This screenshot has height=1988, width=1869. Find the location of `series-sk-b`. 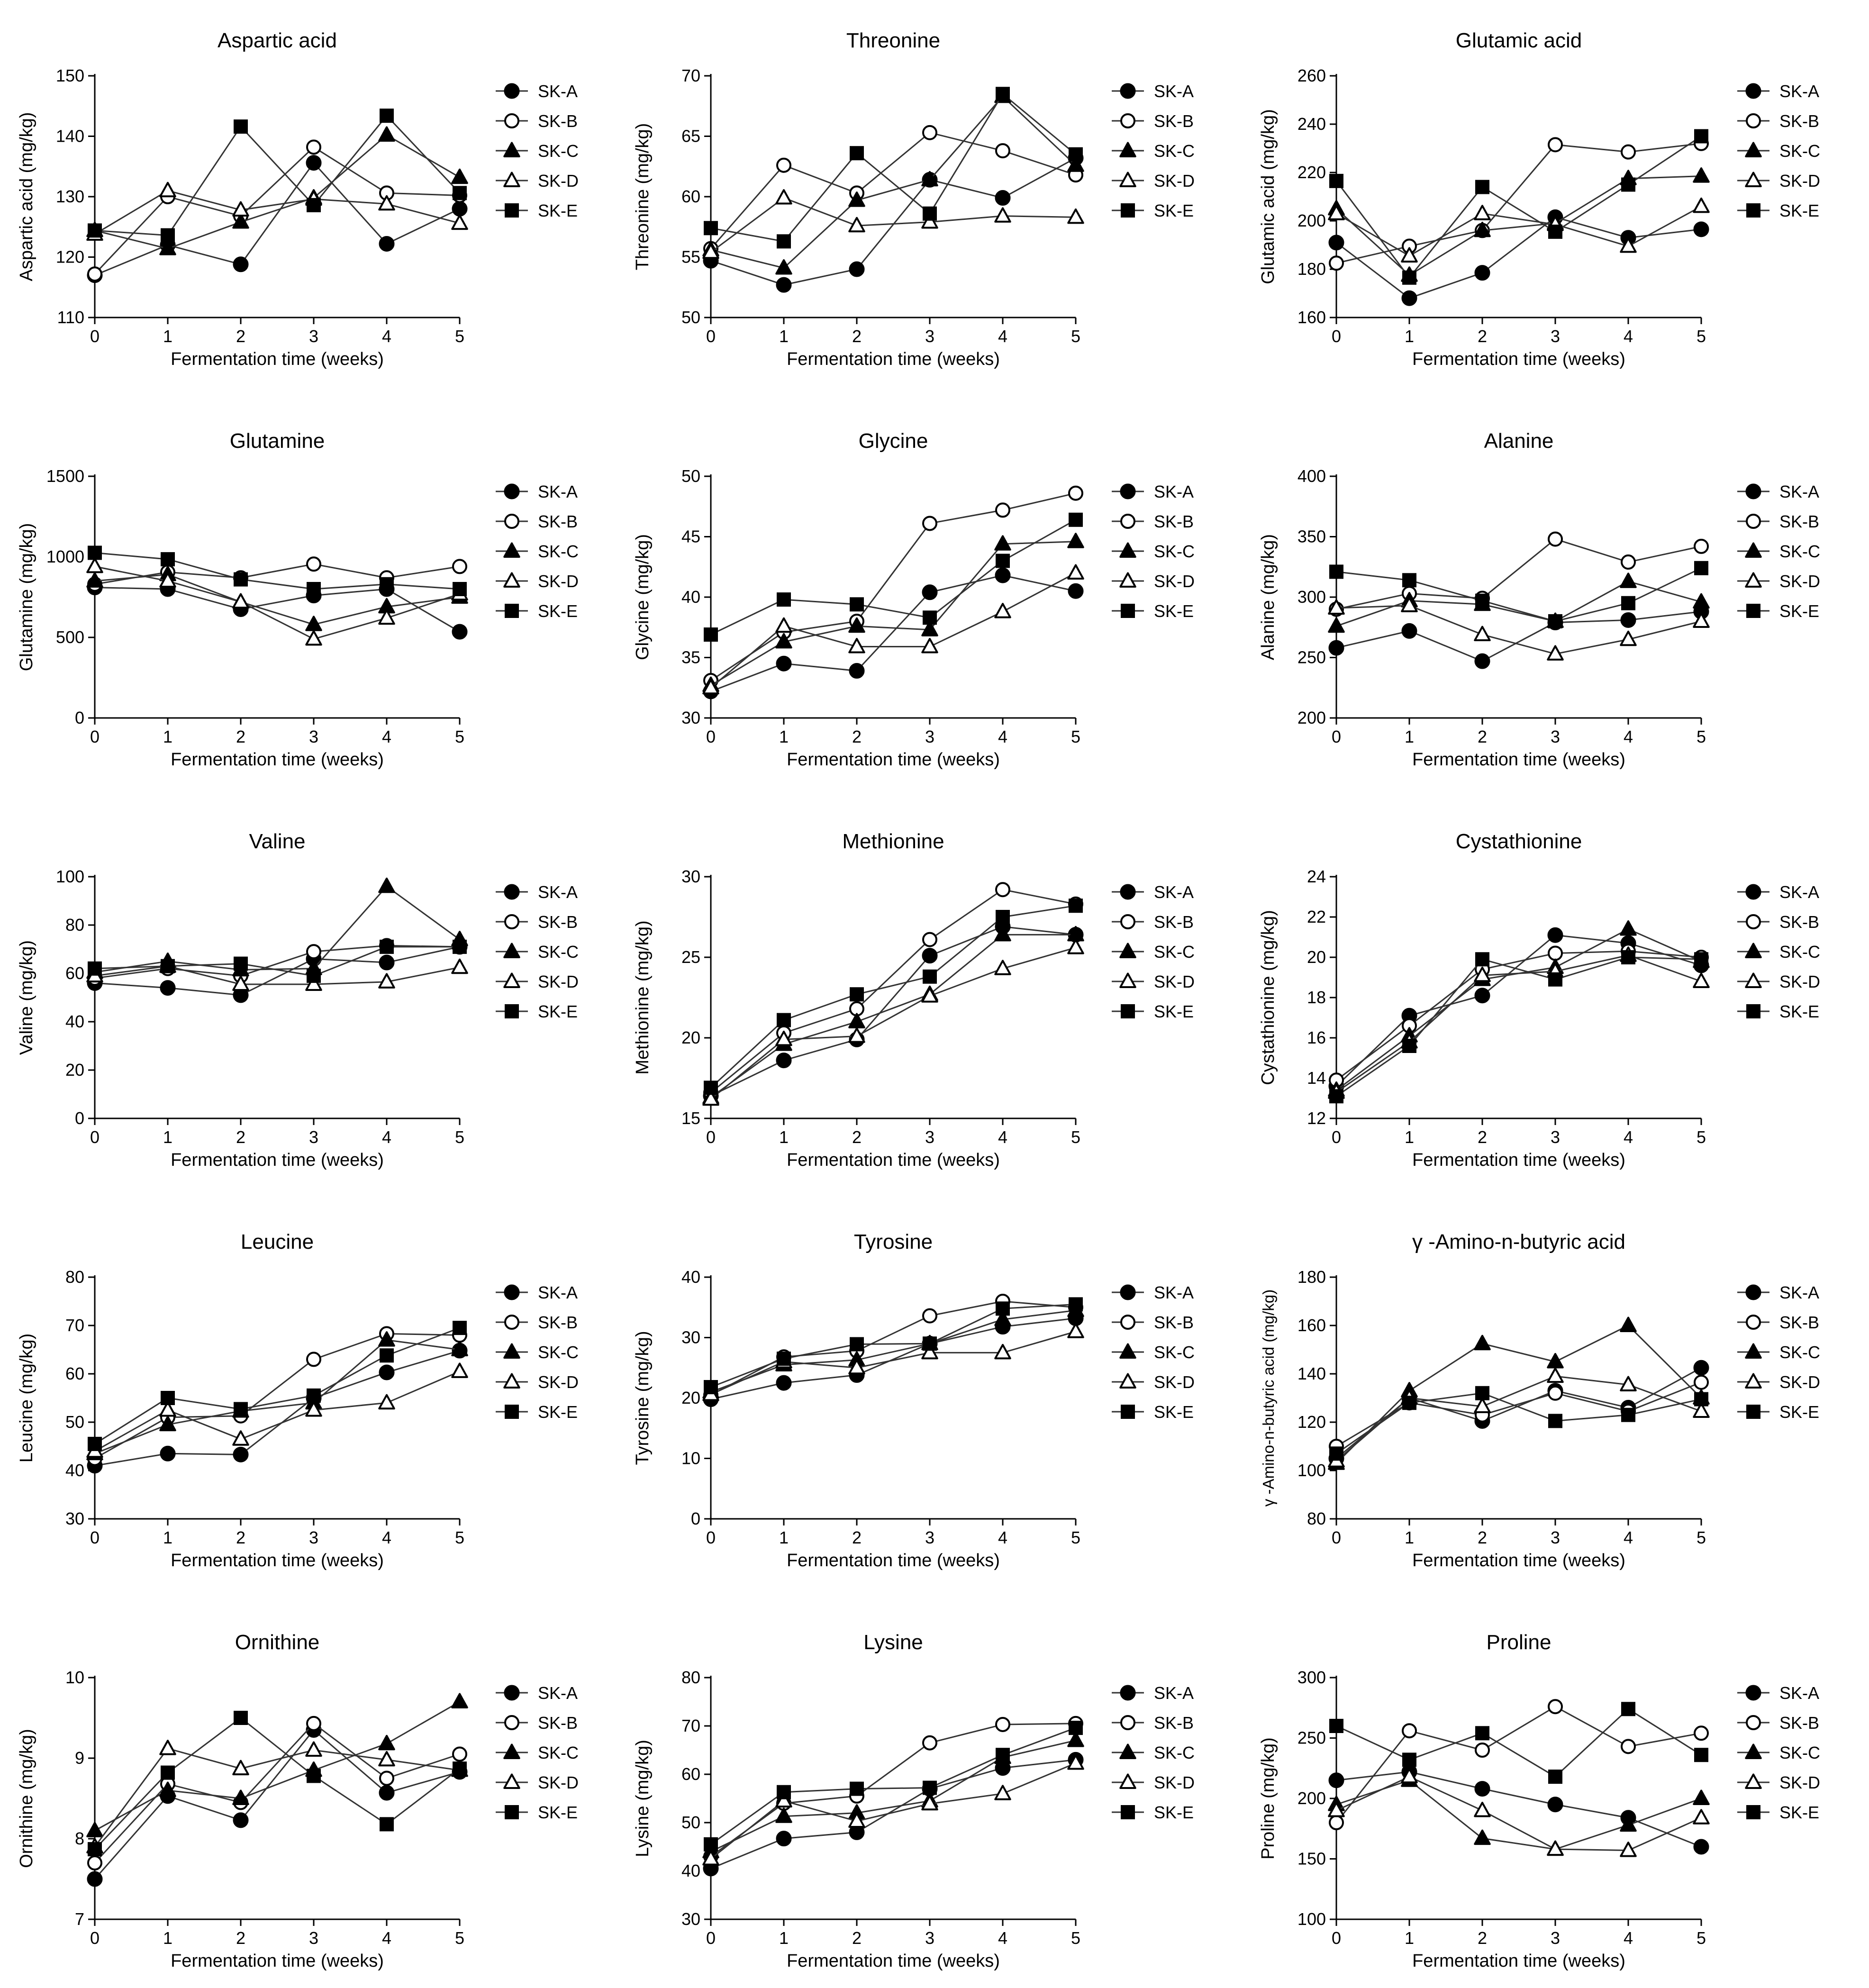

series-sk-b is located at coordinates (893, 586).